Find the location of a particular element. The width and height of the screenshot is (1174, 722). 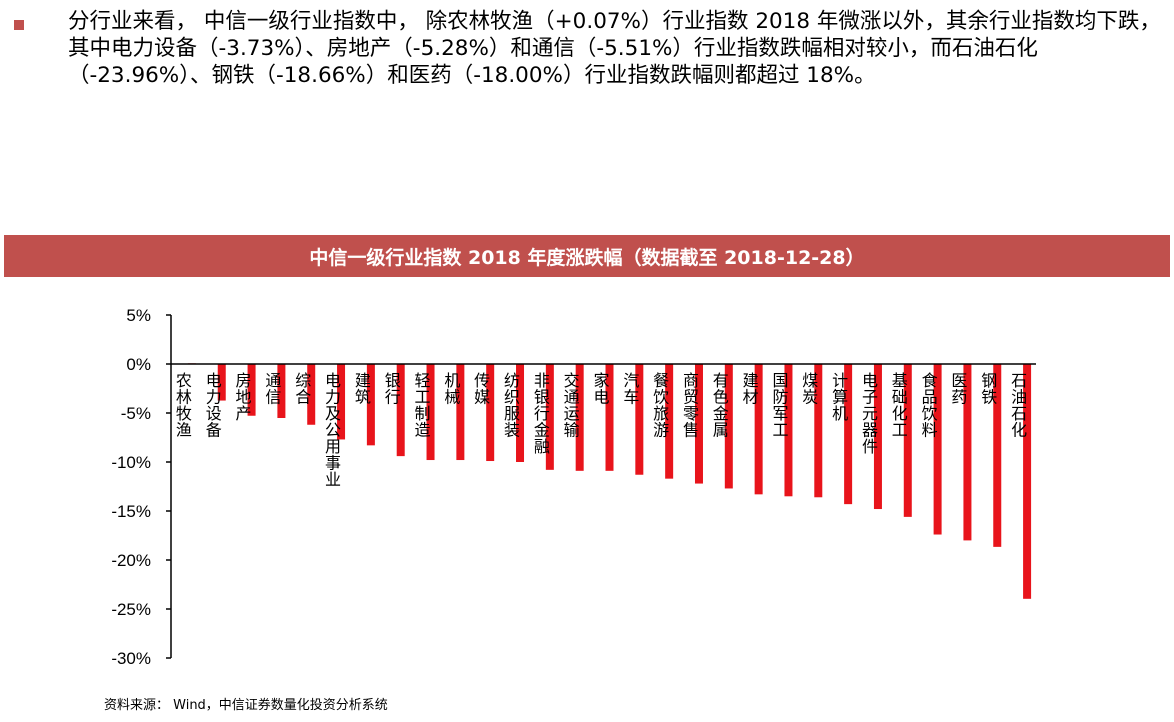

y-tick-label: -15% is located at coordinates (131, 511).